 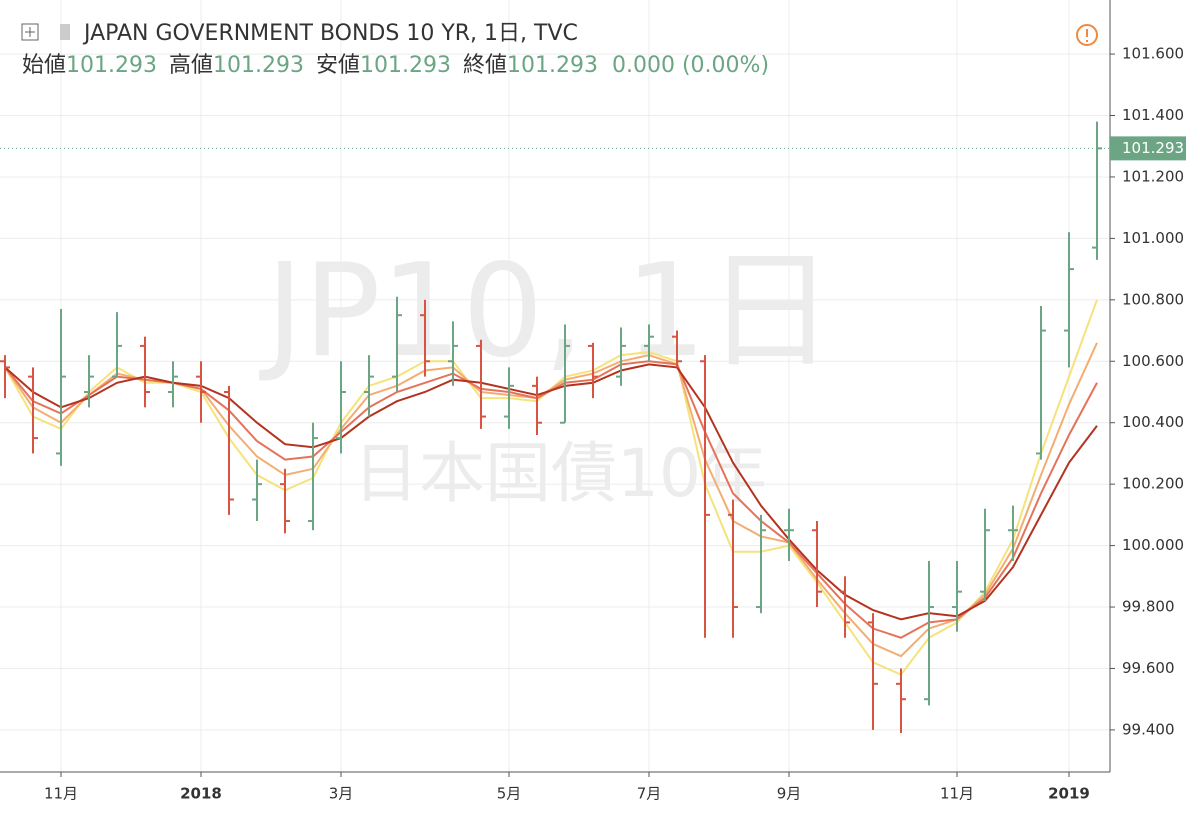 What do you see at coordinates (1153, 176) in the screenshot?
I see `y-tick-label: 101.200` at bounding box center [1153, 176].